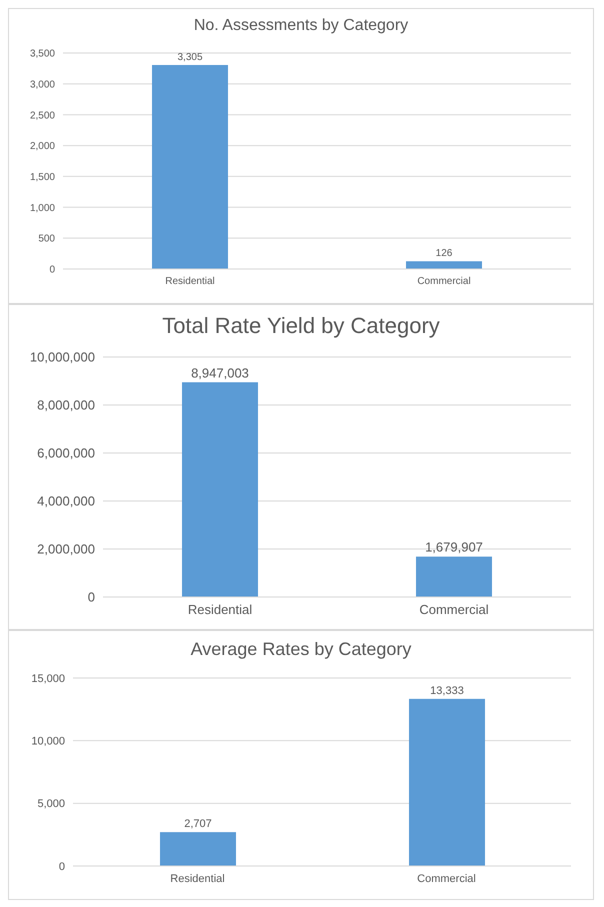 The height and width of the screenshot is (907, 604). What do you see at coordinates (62, 357) in the screenshot?
I see `y-tick-label: 10,000,000` at bounding box center [62, 357].